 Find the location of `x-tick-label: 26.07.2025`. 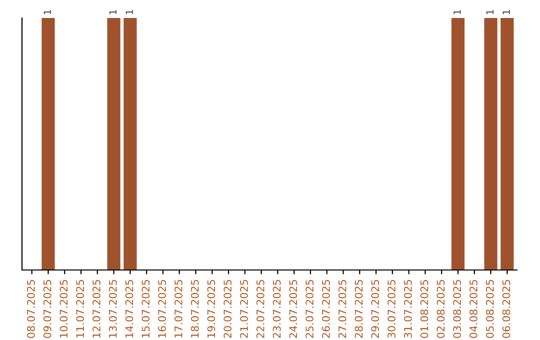

x-tick-label: 26.07.2025 is located at coordinates (326, 309).